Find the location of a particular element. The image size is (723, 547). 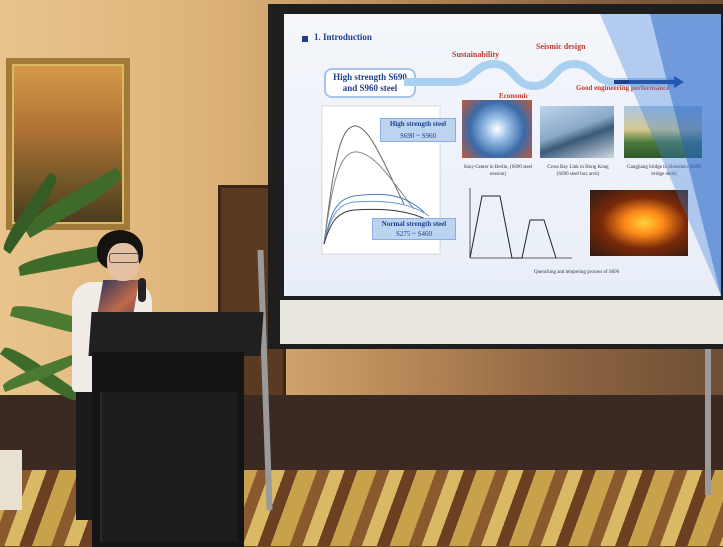

podium-front-panel is located at coordinates (169, 467).